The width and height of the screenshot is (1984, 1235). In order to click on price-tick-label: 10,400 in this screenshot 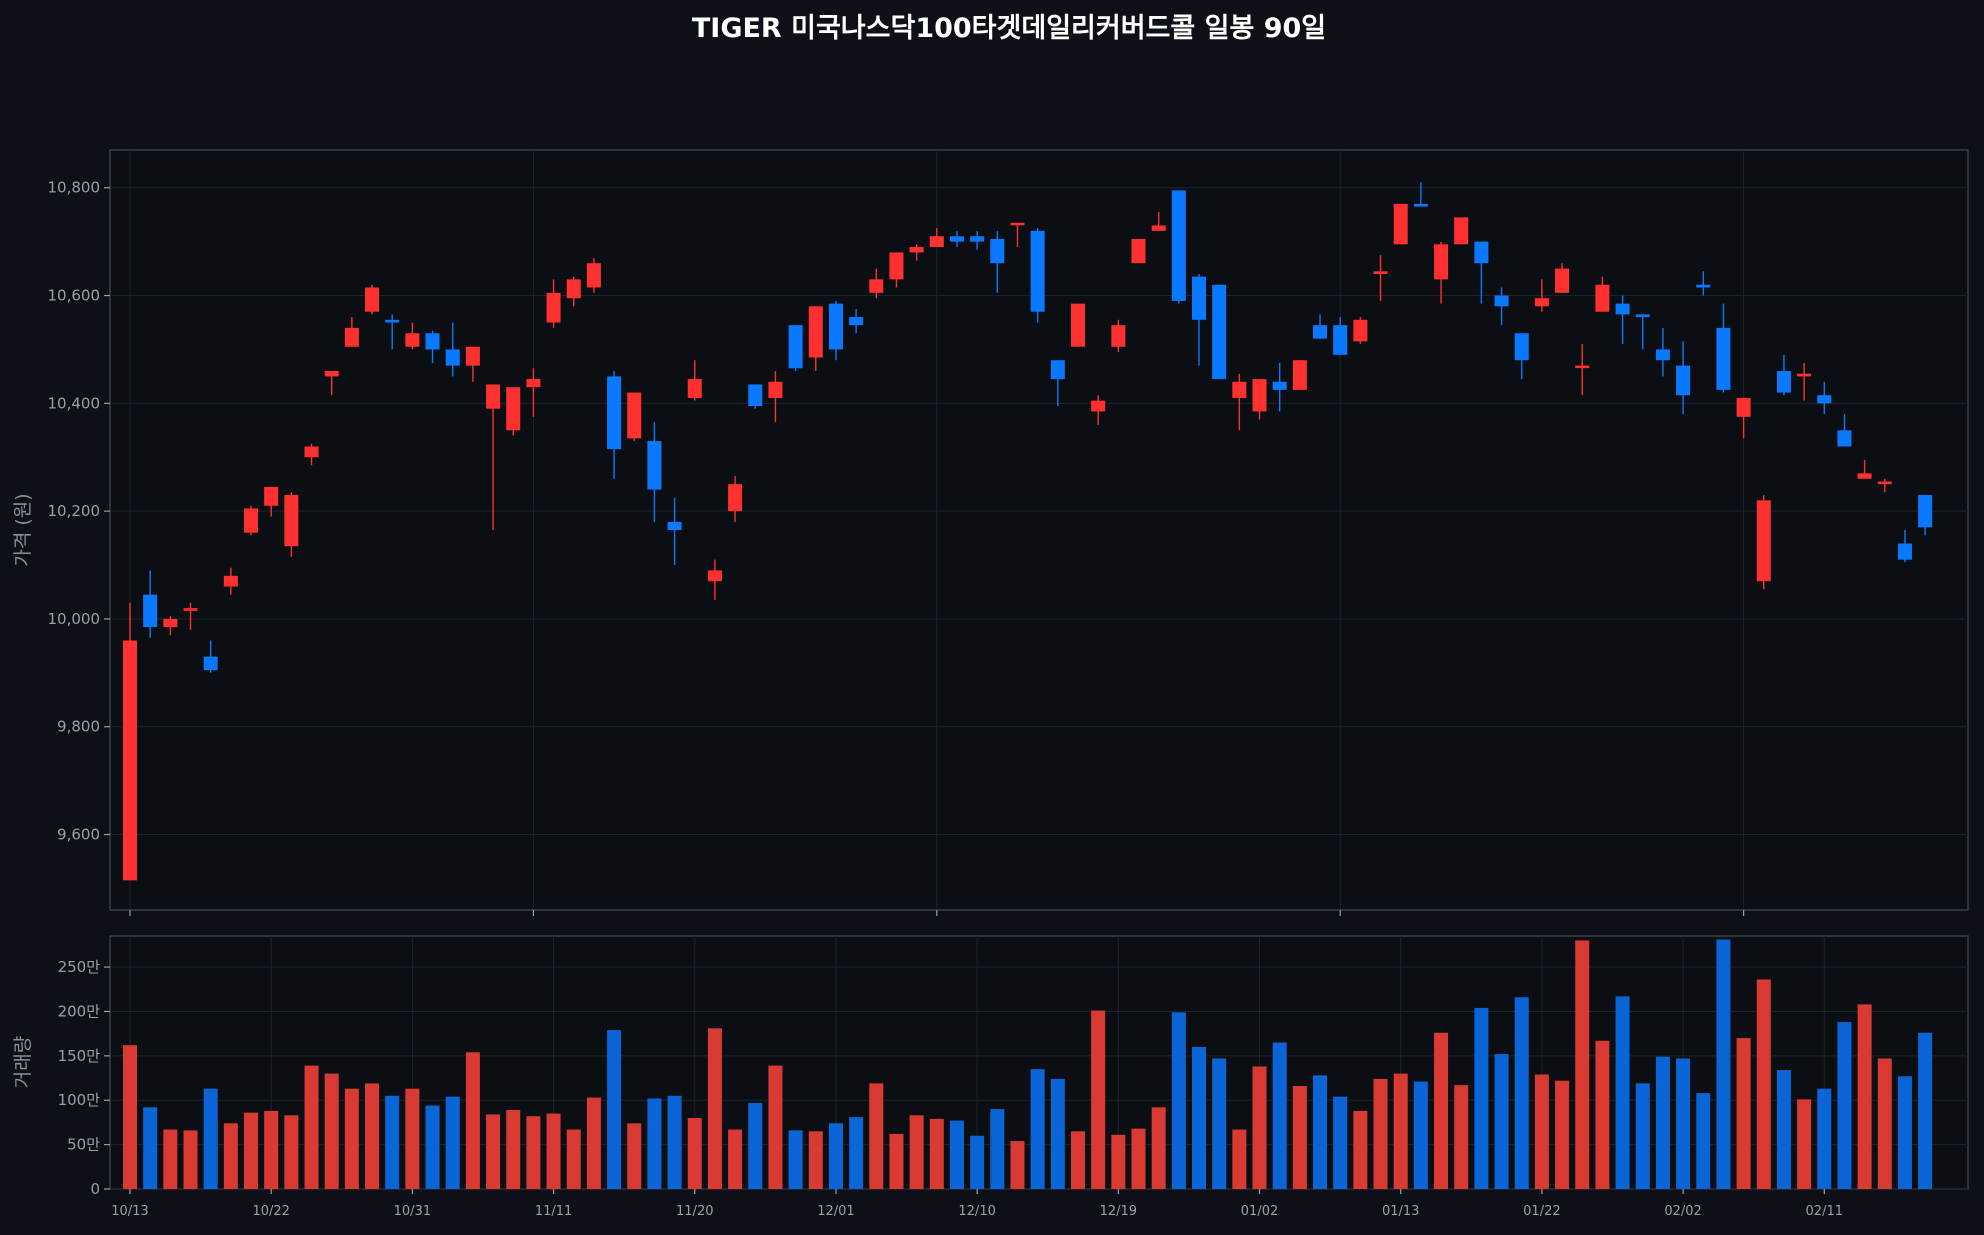, I will do `click(74, 403)`.